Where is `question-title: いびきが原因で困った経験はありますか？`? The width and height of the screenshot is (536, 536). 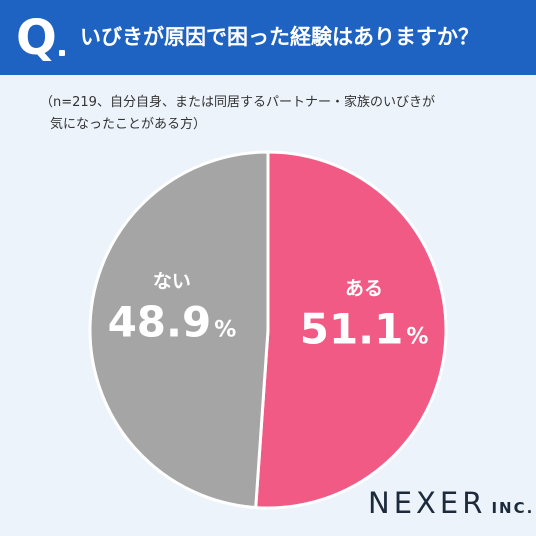
question-title: いびきが原因で困った経験はありますか？ is located at coordinates (279, 37).